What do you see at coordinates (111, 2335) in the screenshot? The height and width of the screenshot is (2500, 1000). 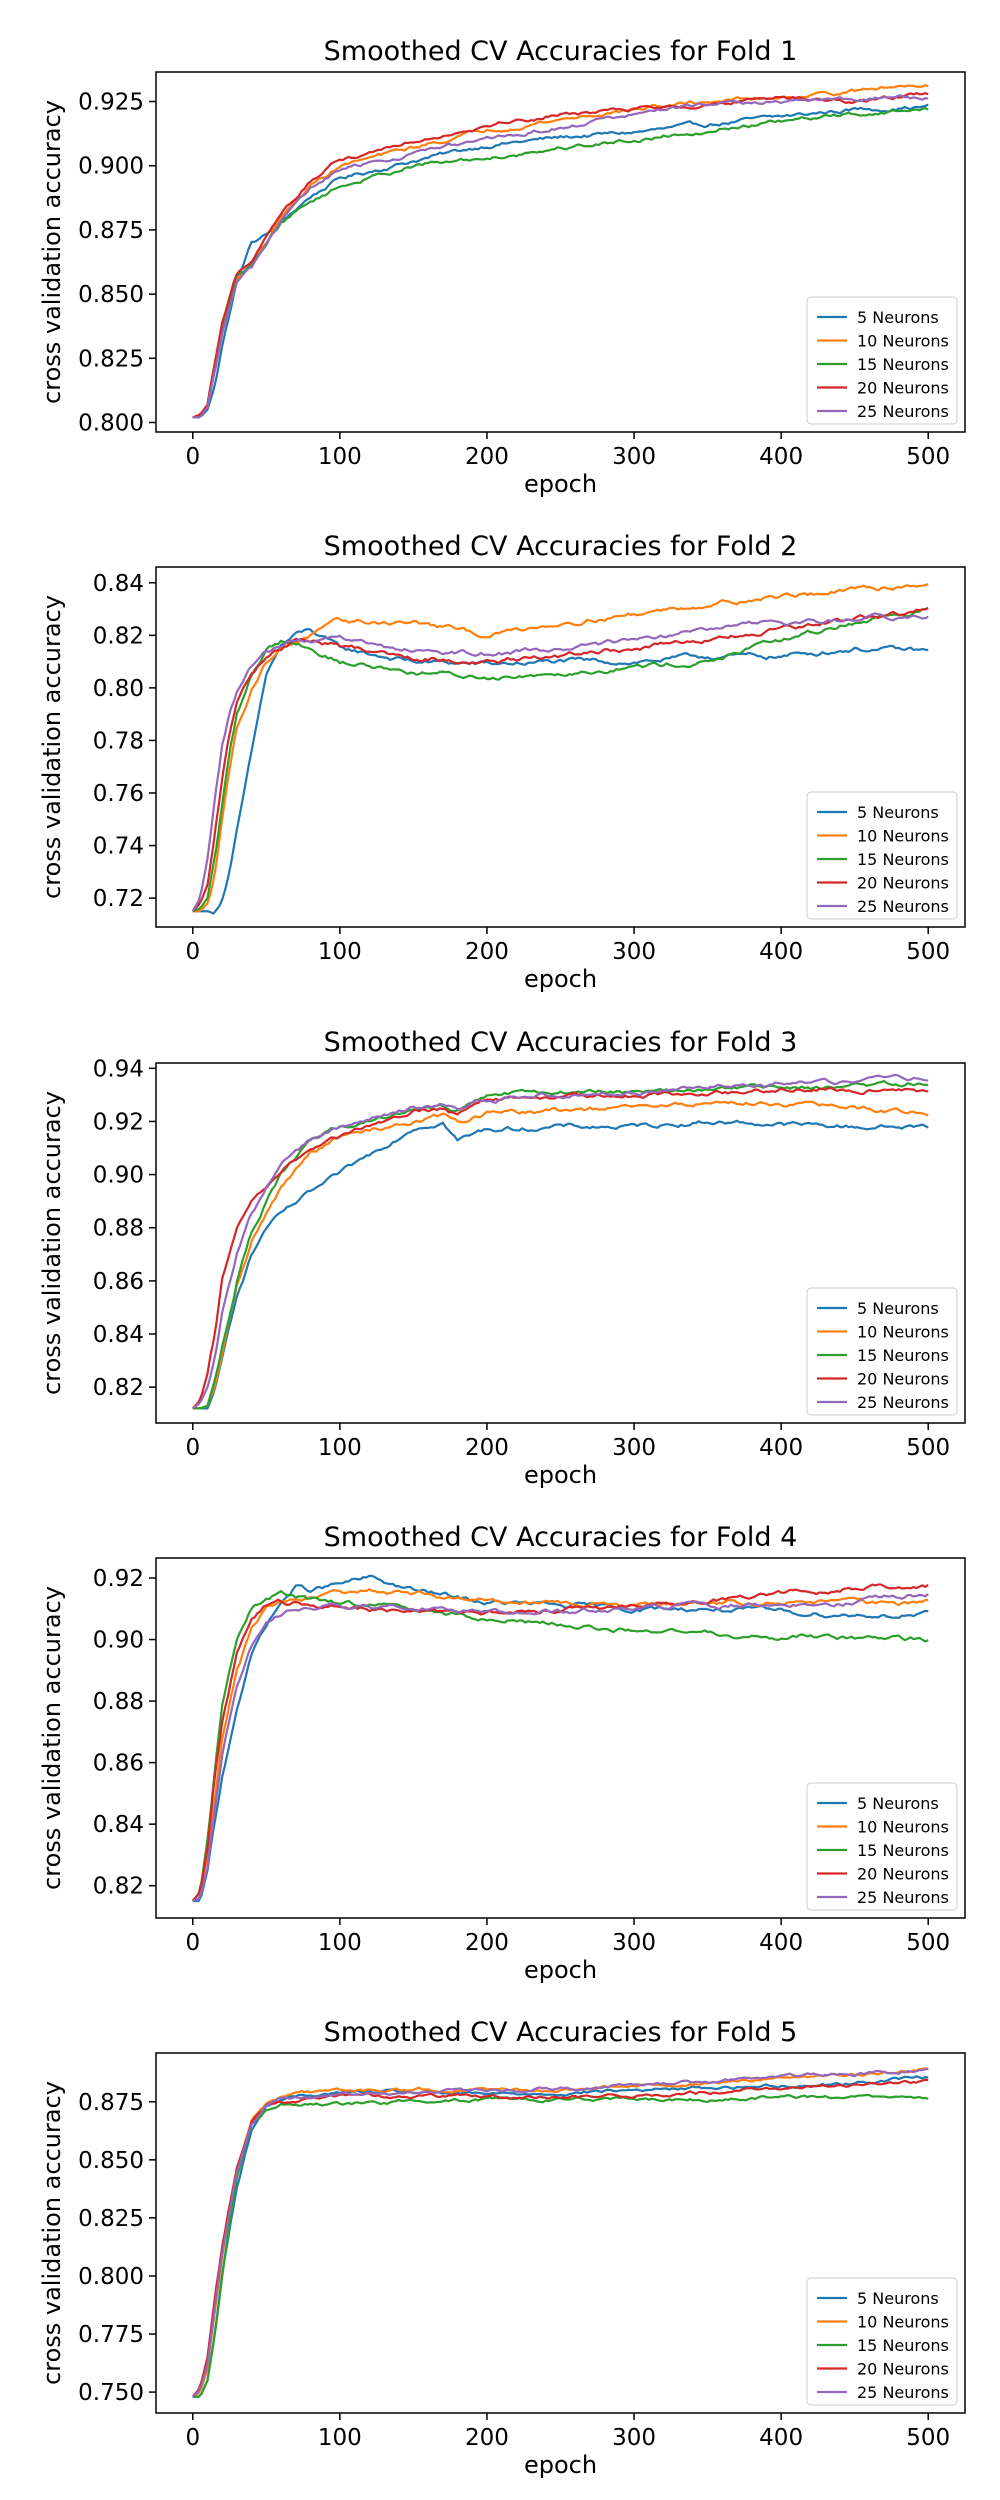 I see `y-tick-label: 0.775` at bounding box center [111, 2335].